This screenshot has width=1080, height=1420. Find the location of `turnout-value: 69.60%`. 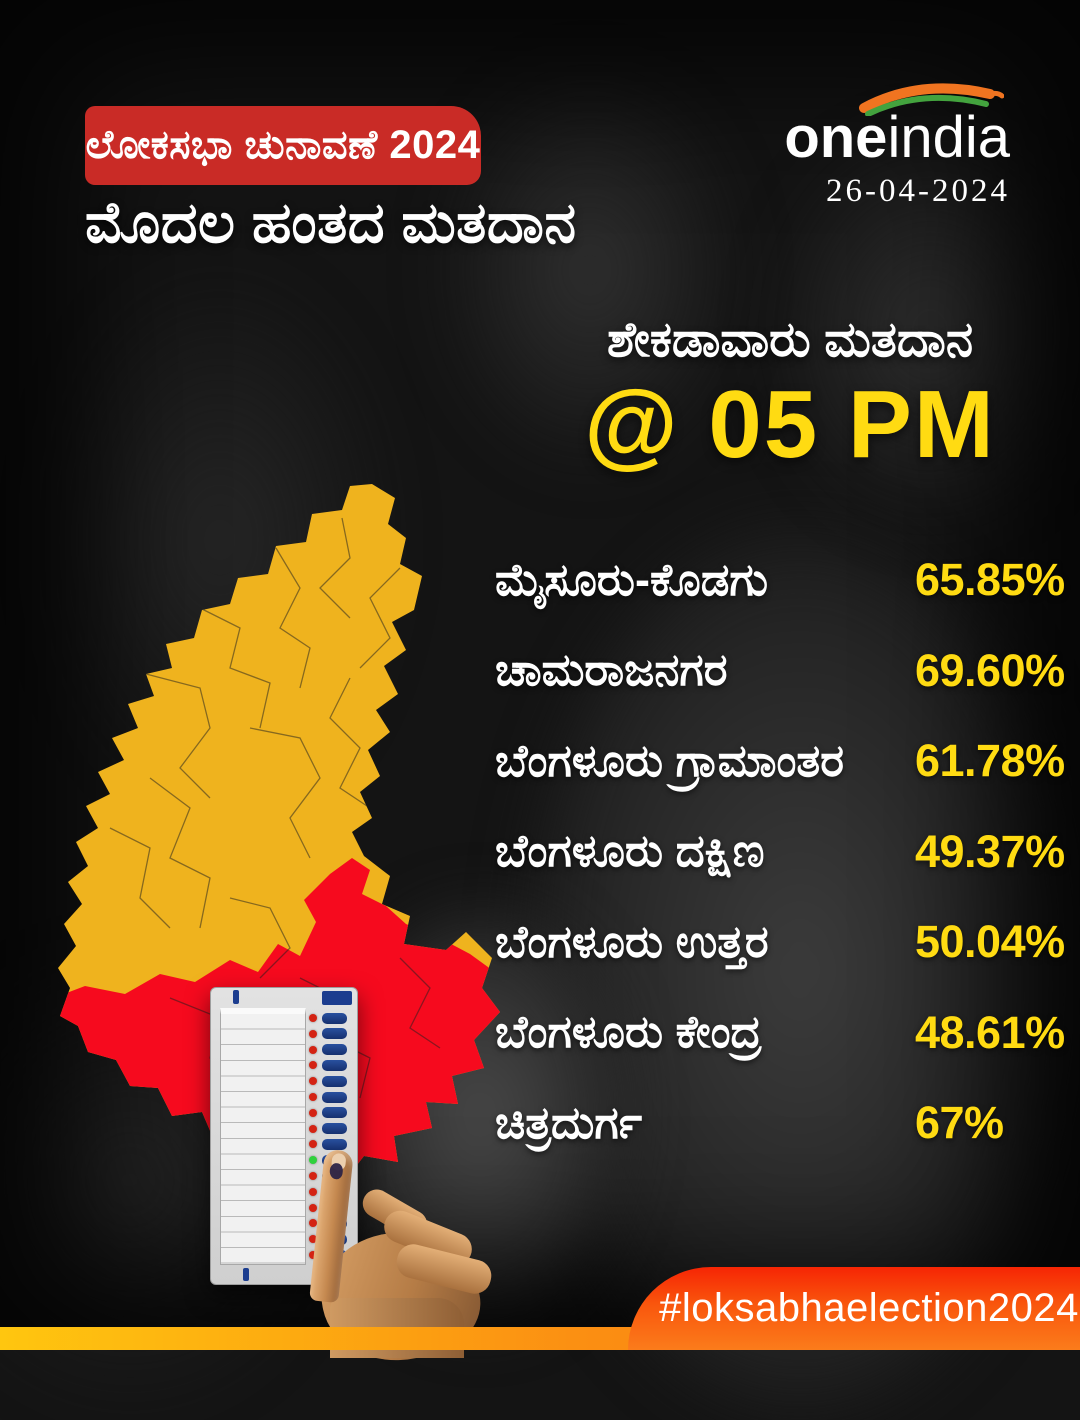

turnout-value: 69.60% is located at coordinates (990, 670).